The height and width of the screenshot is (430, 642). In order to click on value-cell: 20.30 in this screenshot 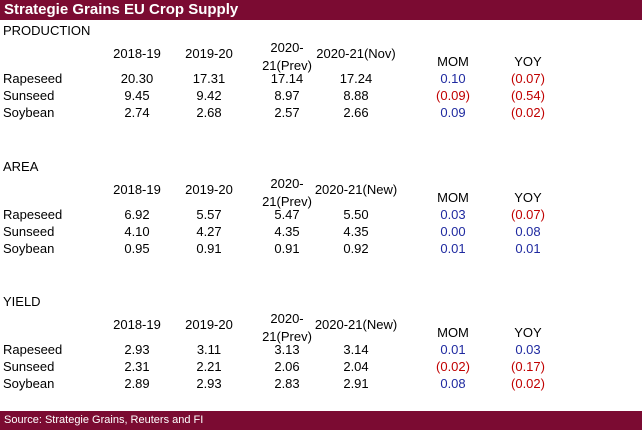, I will do `click(137, 78)`.